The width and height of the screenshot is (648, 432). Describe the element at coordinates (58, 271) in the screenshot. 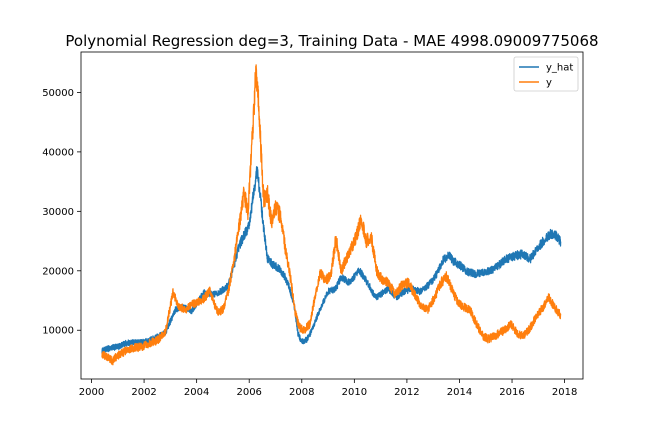

I see `y-tick-label: 20000` at that location.